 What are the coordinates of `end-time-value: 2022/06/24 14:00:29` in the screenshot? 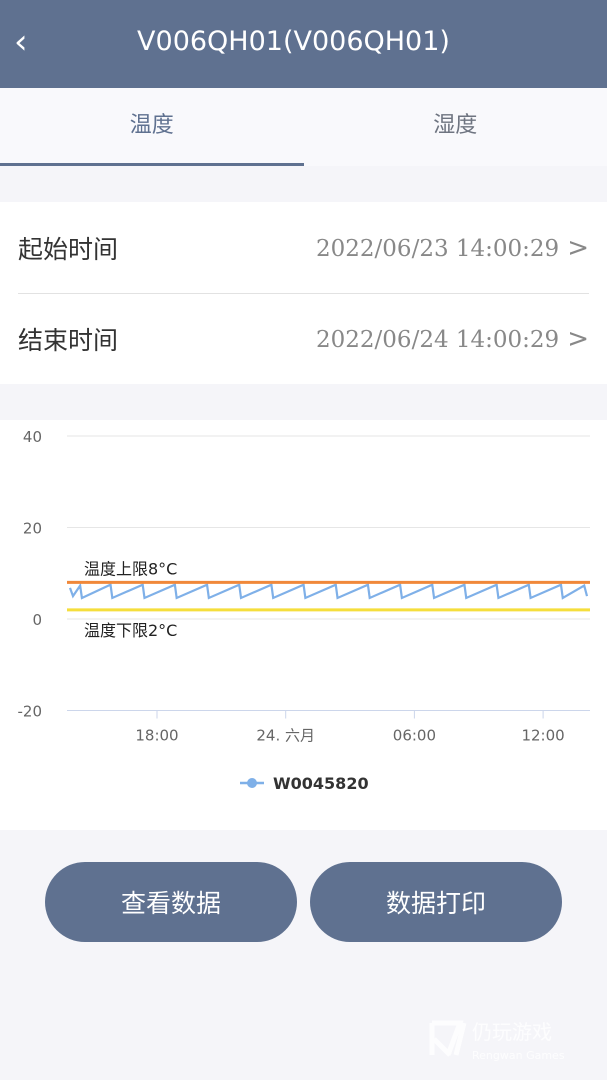 It's located at (438, 340).